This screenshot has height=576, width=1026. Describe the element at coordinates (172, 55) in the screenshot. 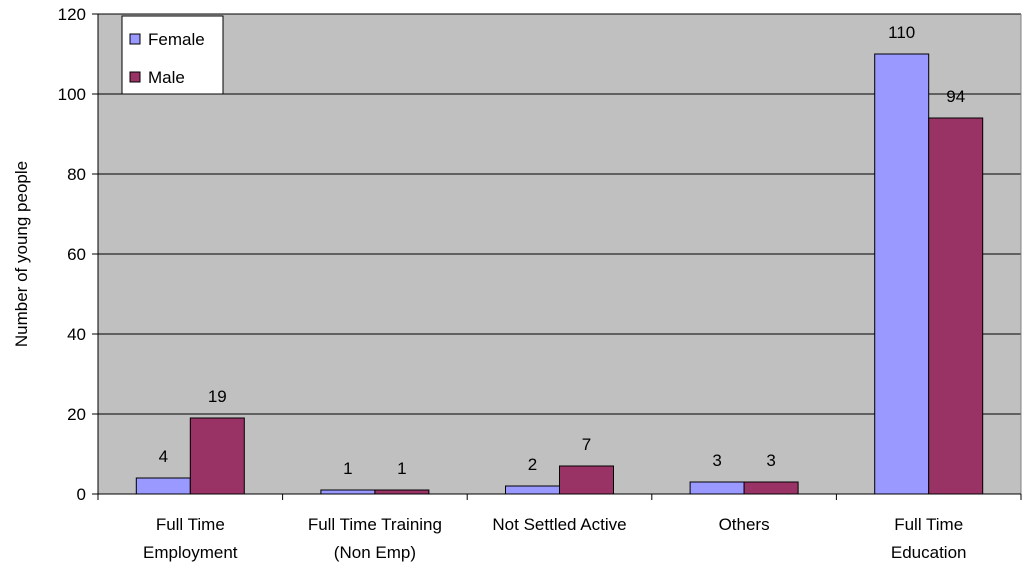

I see `legend: Female Male` at that location.